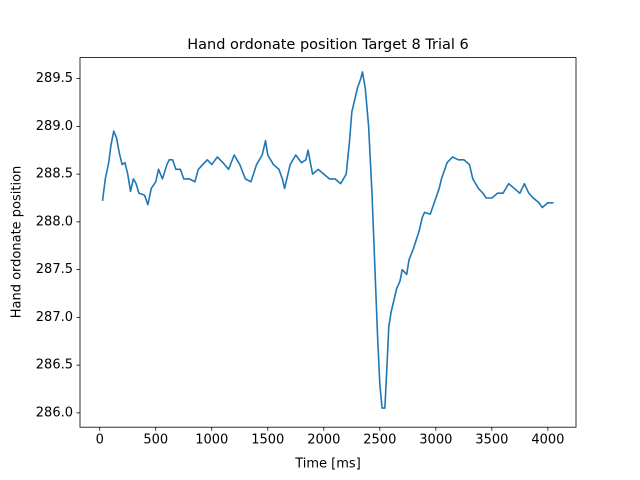 The image size is (640, 480). Describe the element at coordinates (54, 126) in the screenshot. I see `y-tick-label: 289.0` at that location.